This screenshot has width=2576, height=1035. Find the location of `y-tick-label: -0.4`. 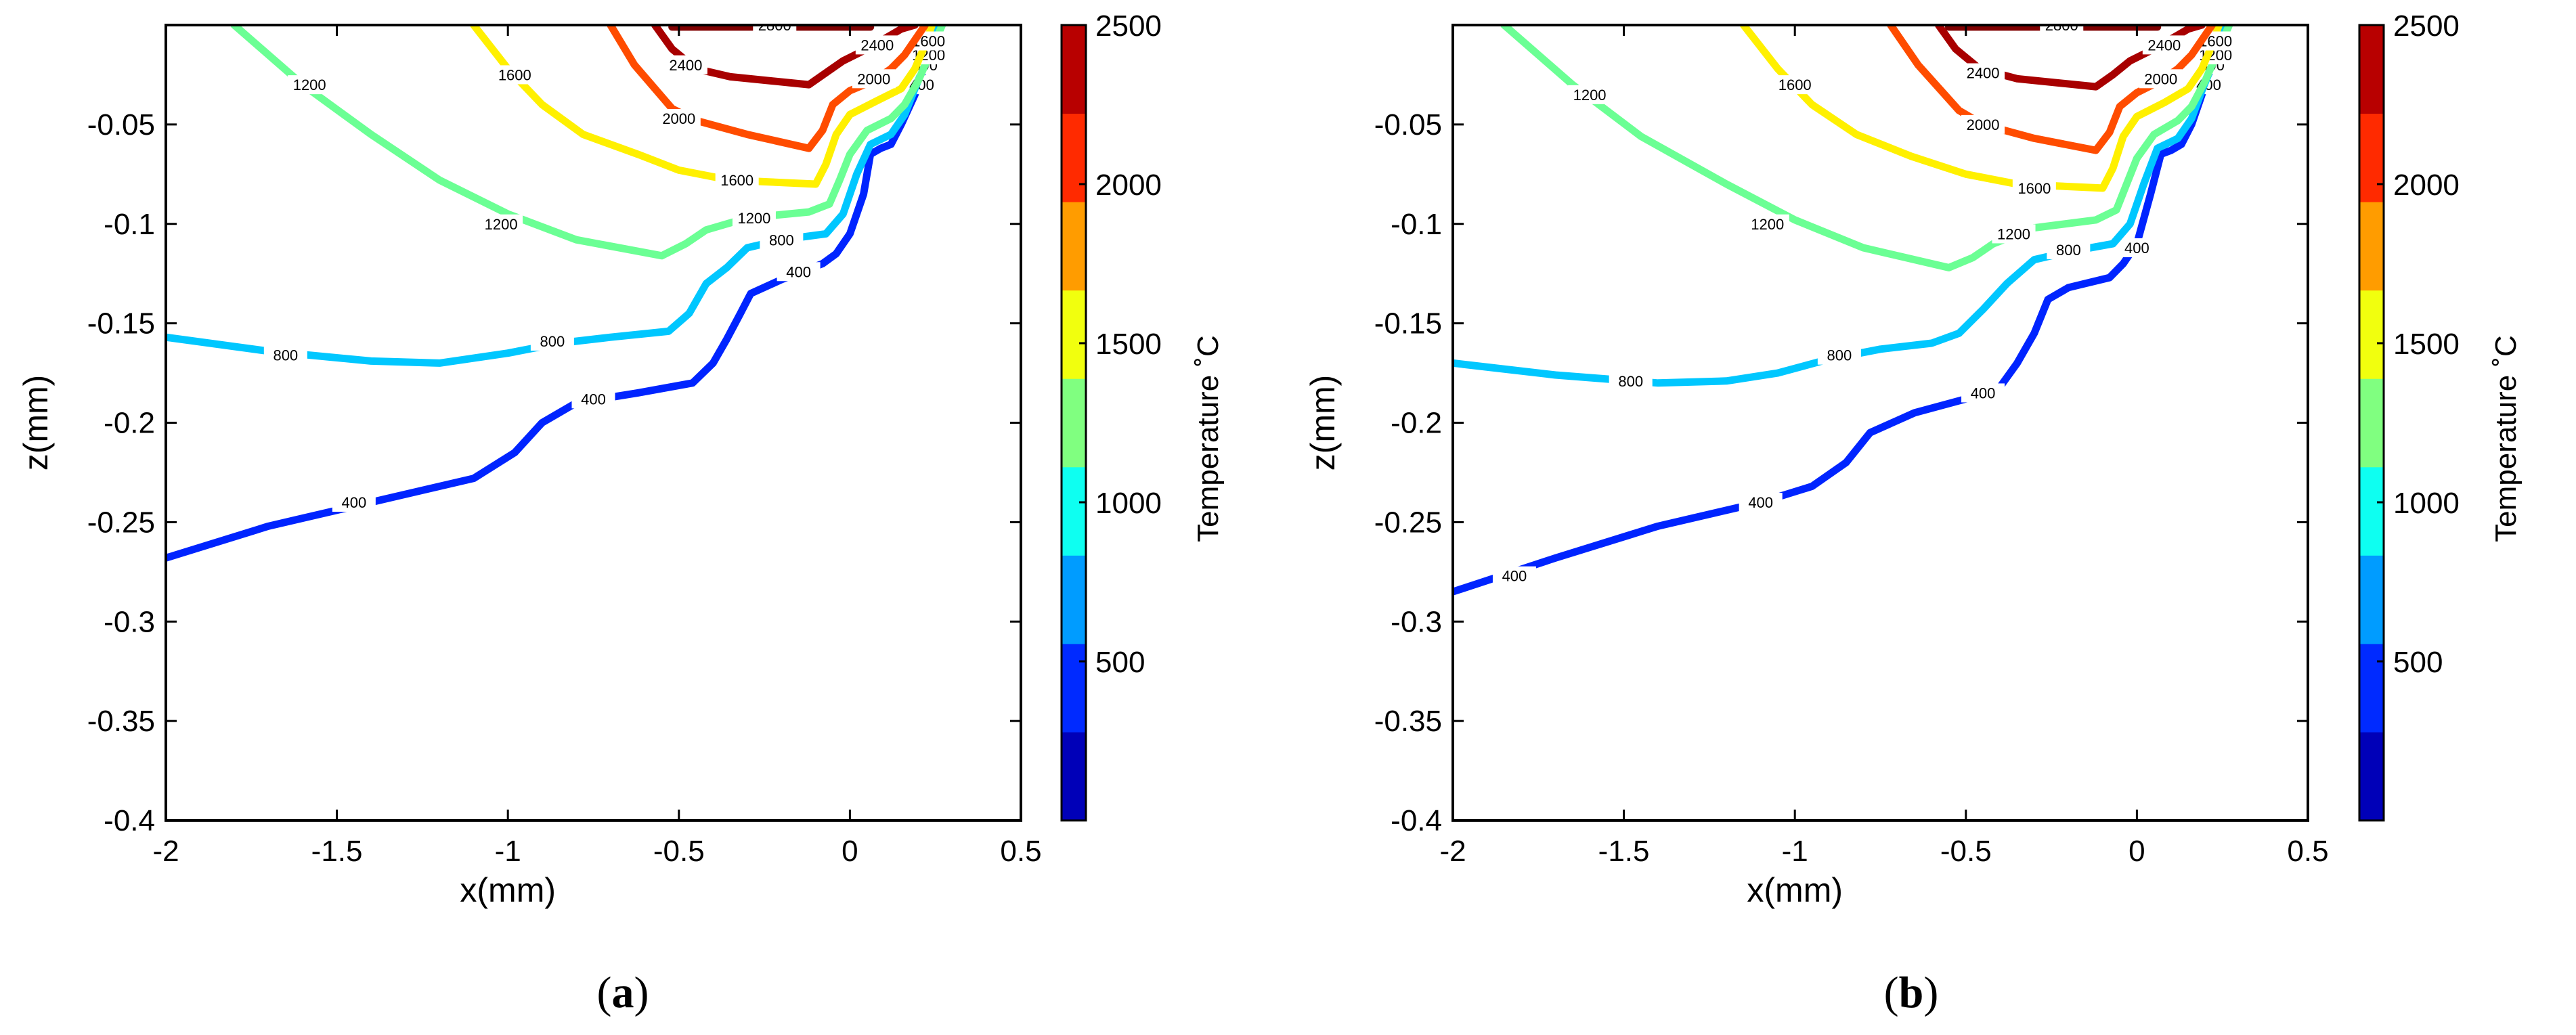

y-tick-label: -0.4 is located at coordinates (129, 820).